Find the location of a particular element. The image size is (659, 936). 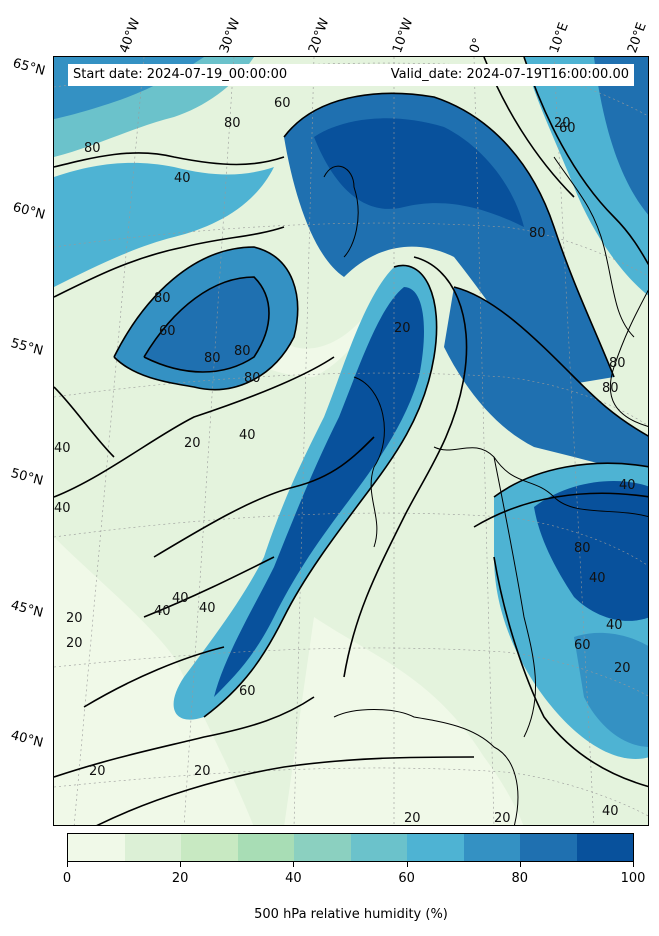

latitude-label: 45°N is located at coordinates (27, 609).